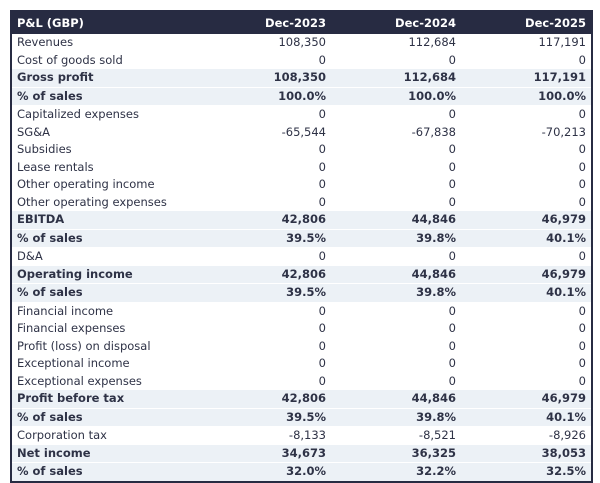 The height and width of the screenshot is (483, 600). I want to click on row-value: 36,325, so click(396, 453).